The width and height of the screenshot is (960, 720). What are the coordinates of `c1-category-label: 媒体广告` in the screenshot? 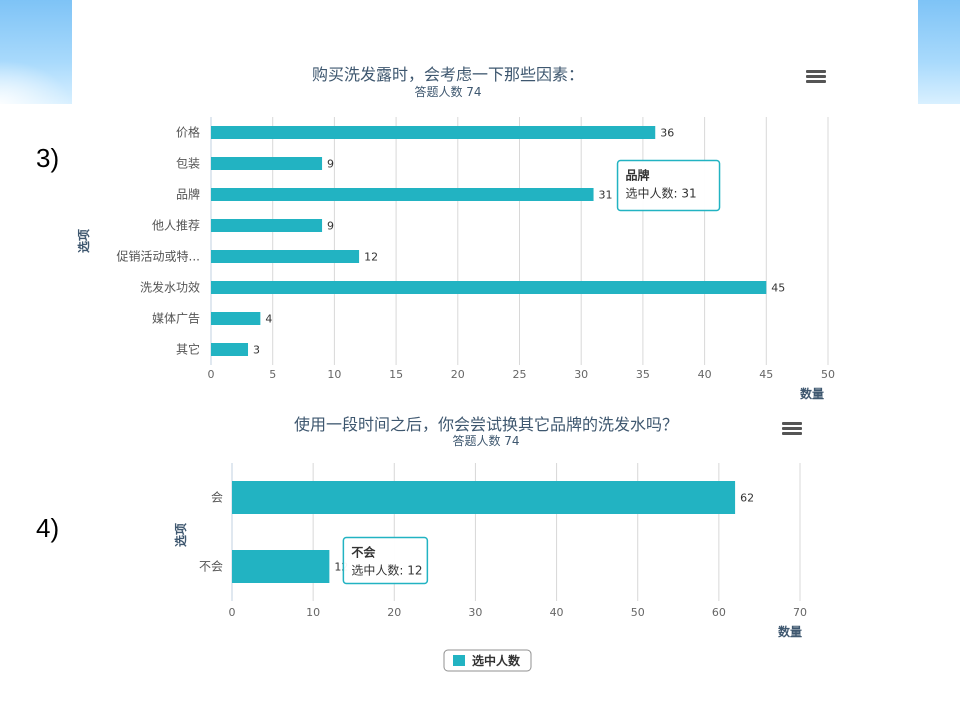 It's located at (176, 319).